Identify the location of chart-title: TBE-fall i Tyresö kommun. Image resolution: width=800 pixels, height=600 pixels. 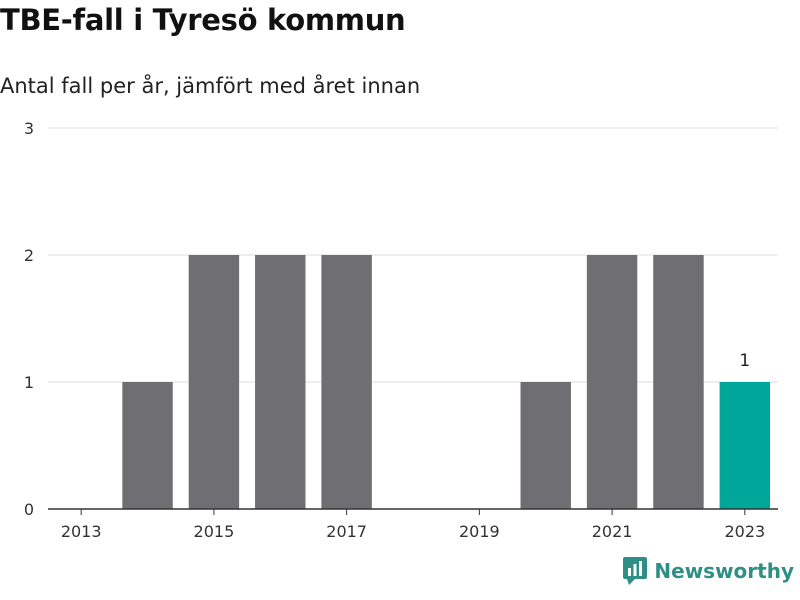
(203, 20).